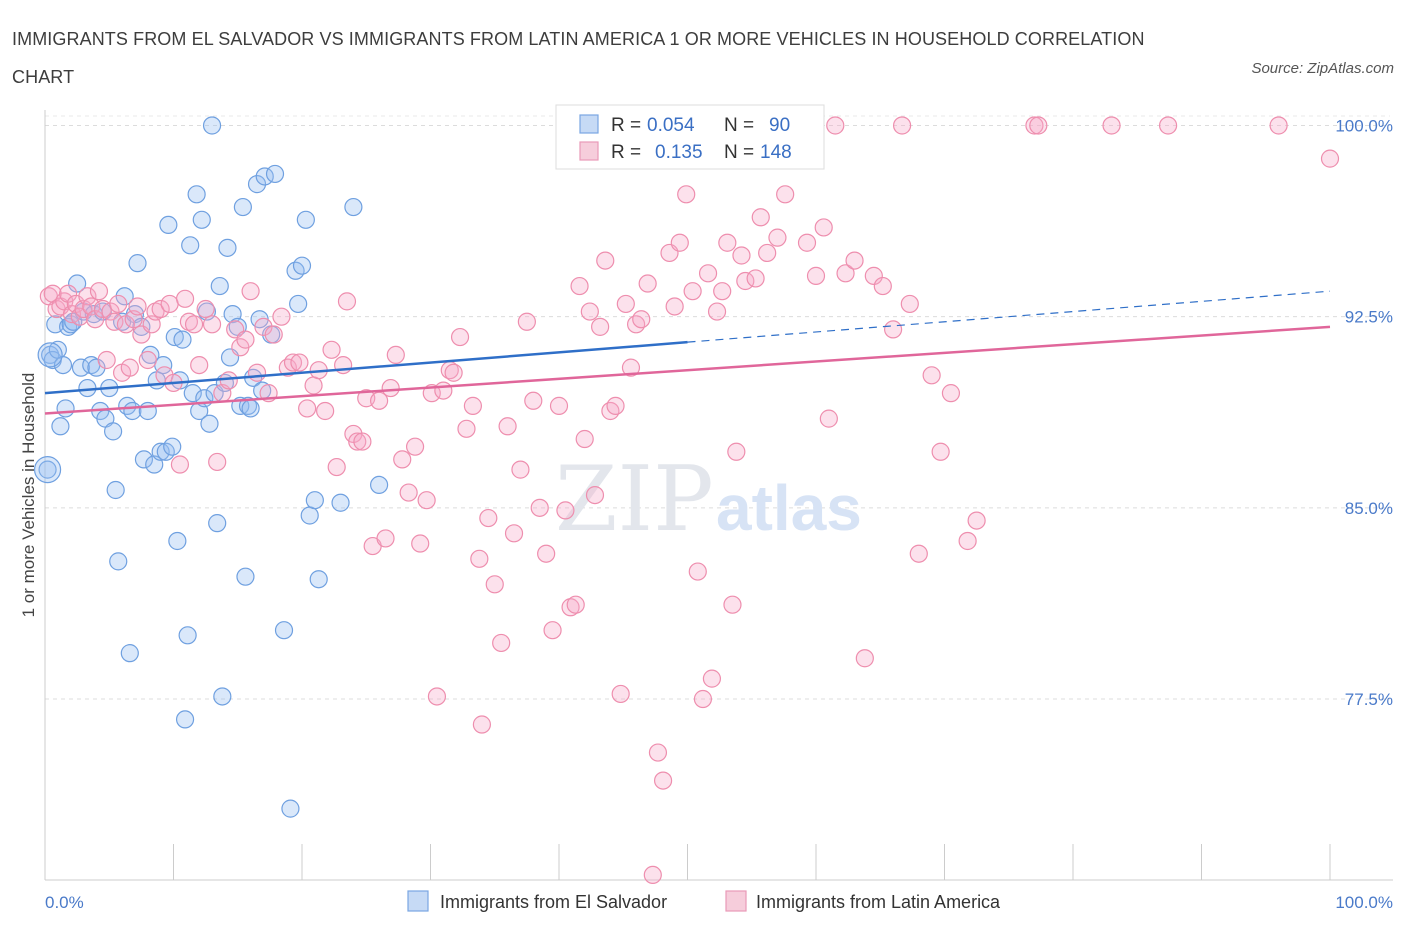 This screenshot has height=930, width=1406. I want to click on legend-r-label-2: R =, so click(626, 152).